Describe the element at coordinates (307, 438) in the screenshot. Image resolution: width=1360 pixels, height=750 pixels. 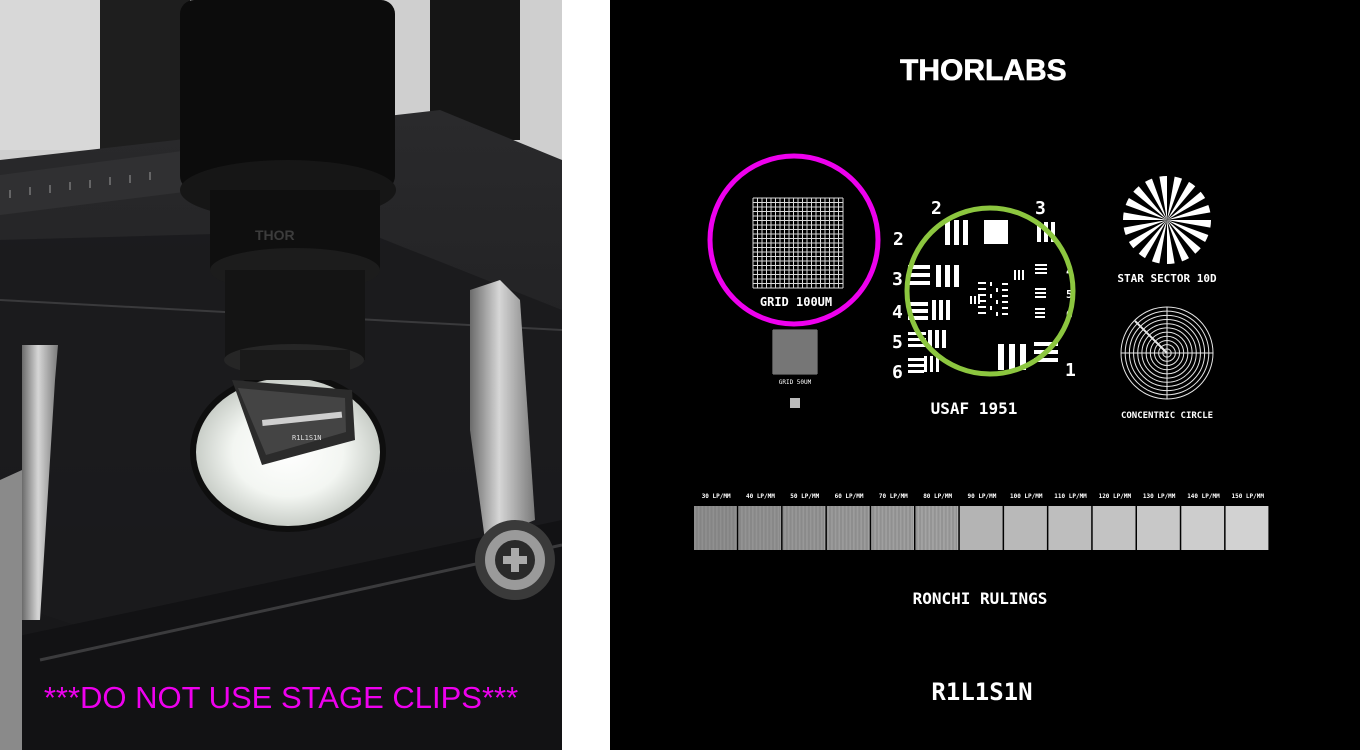
I see `slide-caption: R1L1S1N` at that location.